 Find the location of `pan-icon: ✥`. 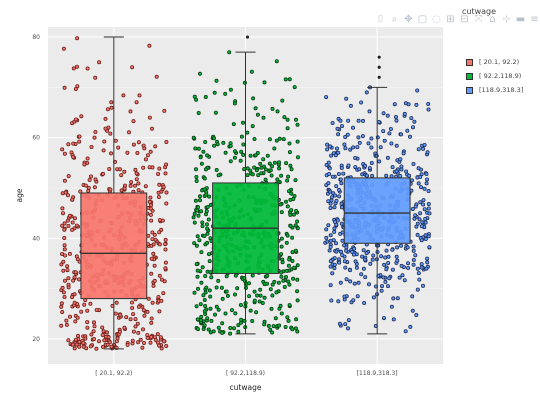

pan-icon: ✥ is located at coordinates (408, 19).